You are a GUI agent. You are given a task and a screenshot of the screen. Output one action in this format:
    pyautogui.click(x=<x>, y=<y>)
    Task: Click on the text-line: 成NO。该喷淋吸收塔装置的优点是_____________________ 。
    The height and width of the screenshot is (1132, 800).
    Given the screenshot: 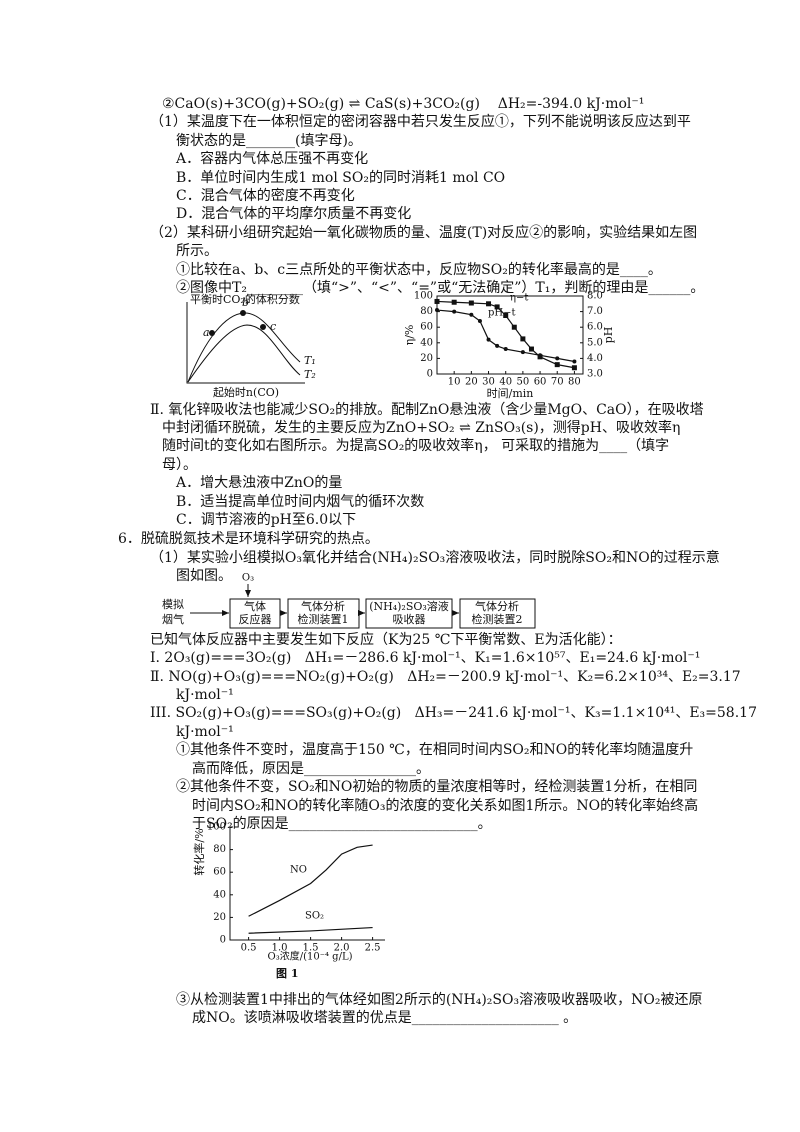 What is the action you would take?
    pyautogui.click(x=384, y=1018)
    